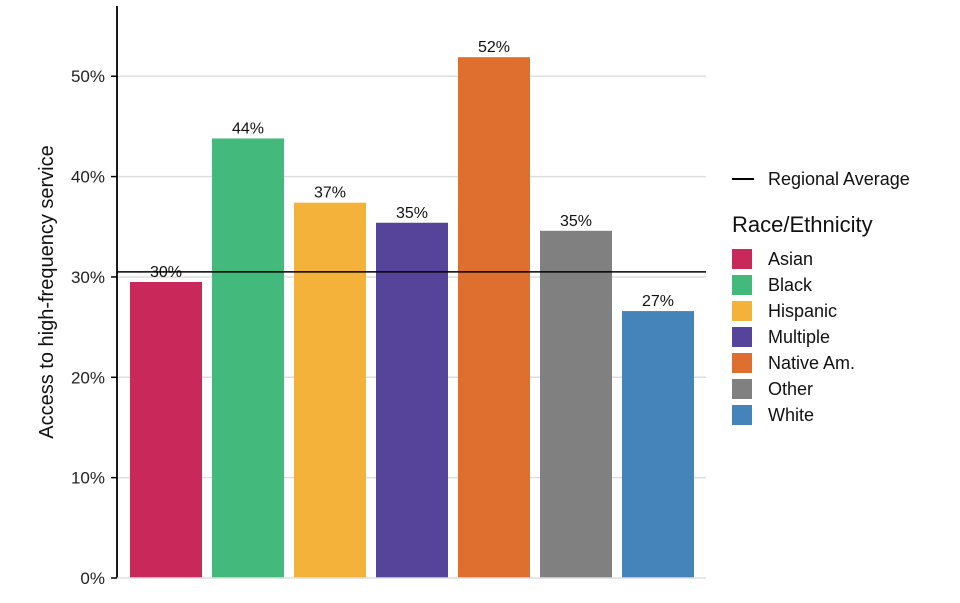 This screenshot has width=960, height=603. Describe the element at coordinates (743, 179) in the screenshot. I see `regional-average-swatch` at that location.